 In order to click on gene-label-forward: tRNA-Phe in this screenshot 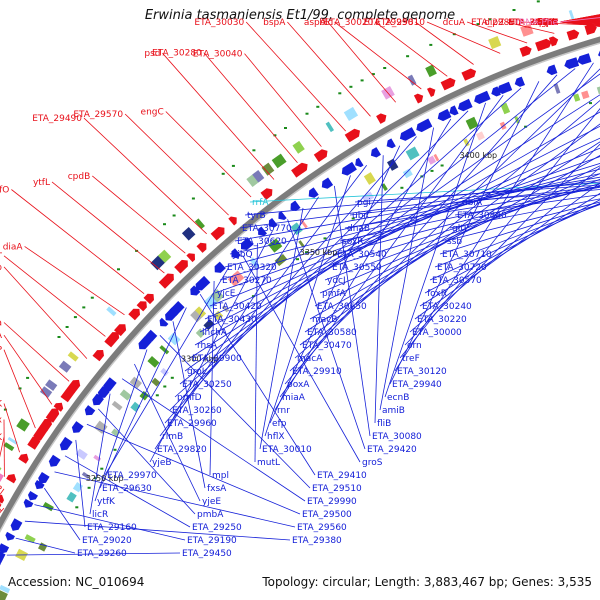, I will do `click(537, 23)`.